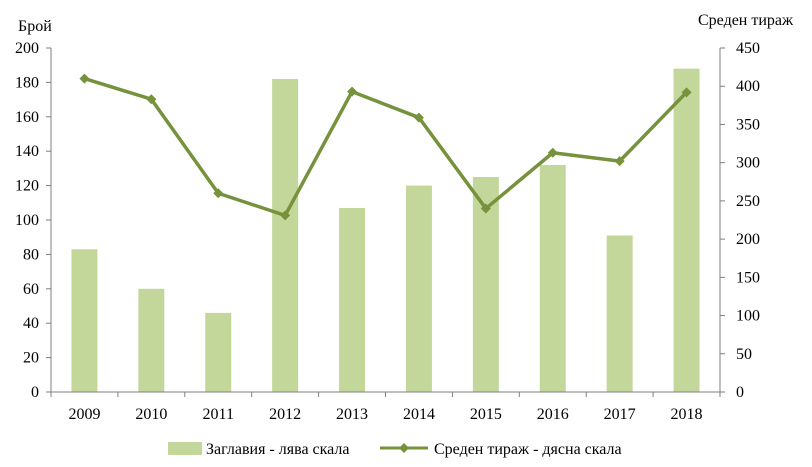  Describe the element at coordinates (528, 449) in the screenshot. I see `legend-line-label: Среден тираж - дясна скала` at that location.